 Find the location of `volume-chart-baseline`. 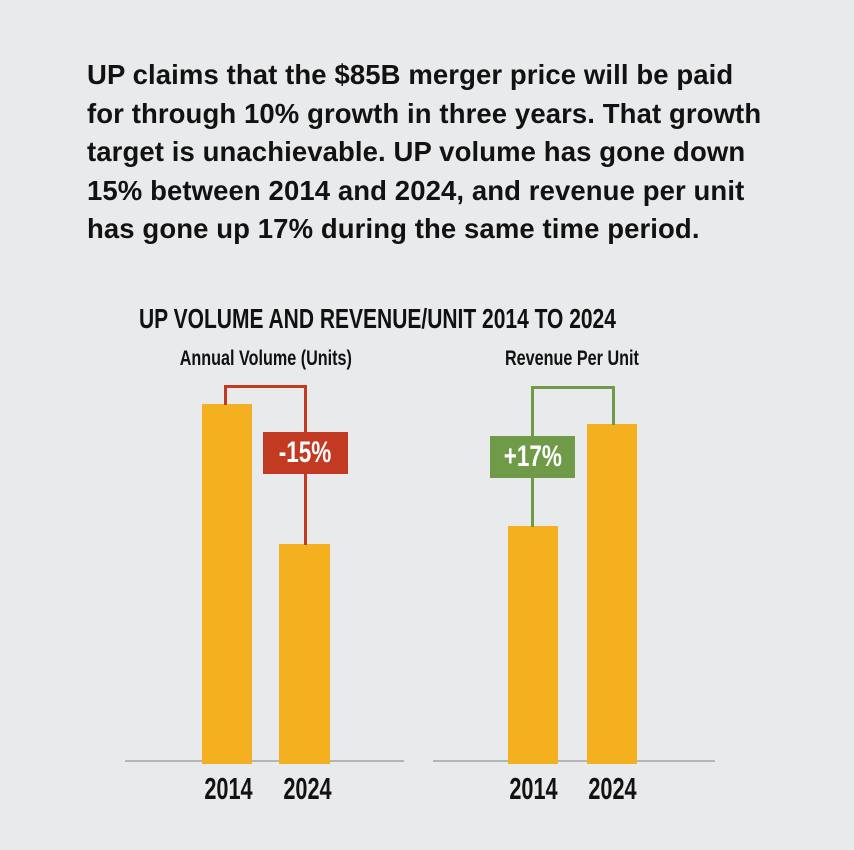

volume-chart-baseline is located at coordinates (264, 761).